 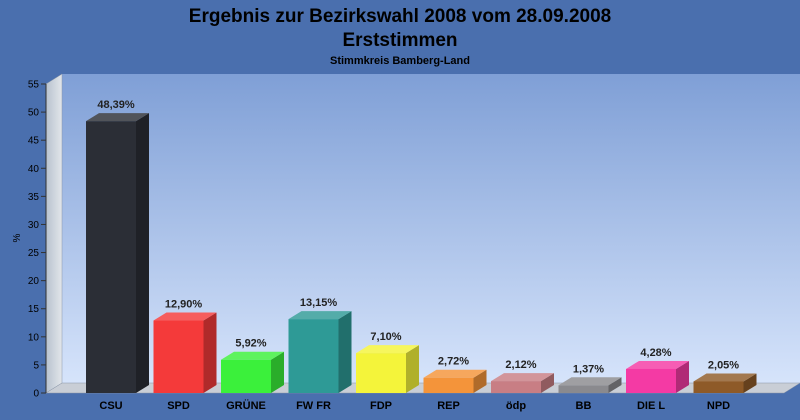 I want to click on y-tick-label: 35, so click(x=34, y=197).